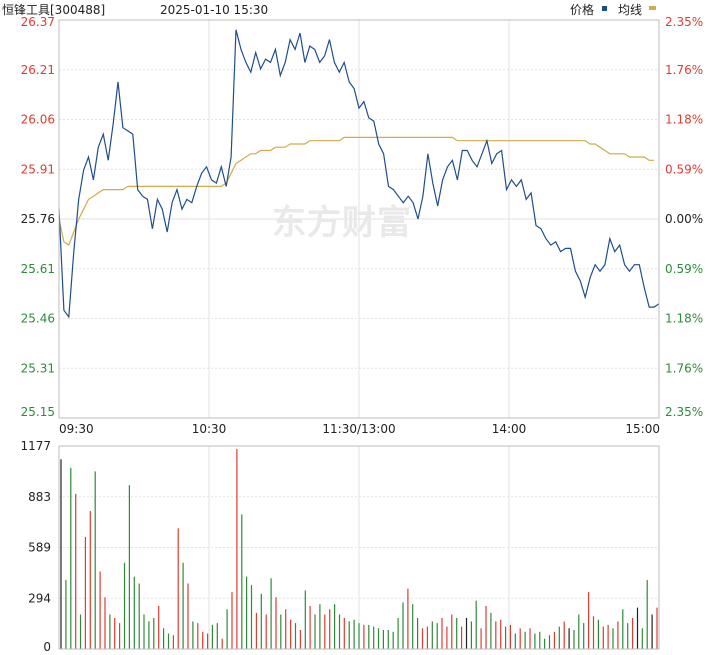 The height and width of the screenshot is (655, 720). What do you see at coordinates (342, 223) in the screenshot?
I see `watermark-text: 东方财富` at bounding box center [342, 223].